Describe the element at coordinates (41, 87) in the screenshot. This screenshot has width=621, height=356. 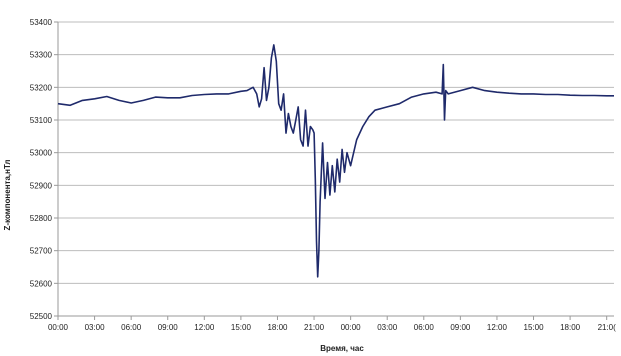
I see `y-tick-label: 53200` at that location.